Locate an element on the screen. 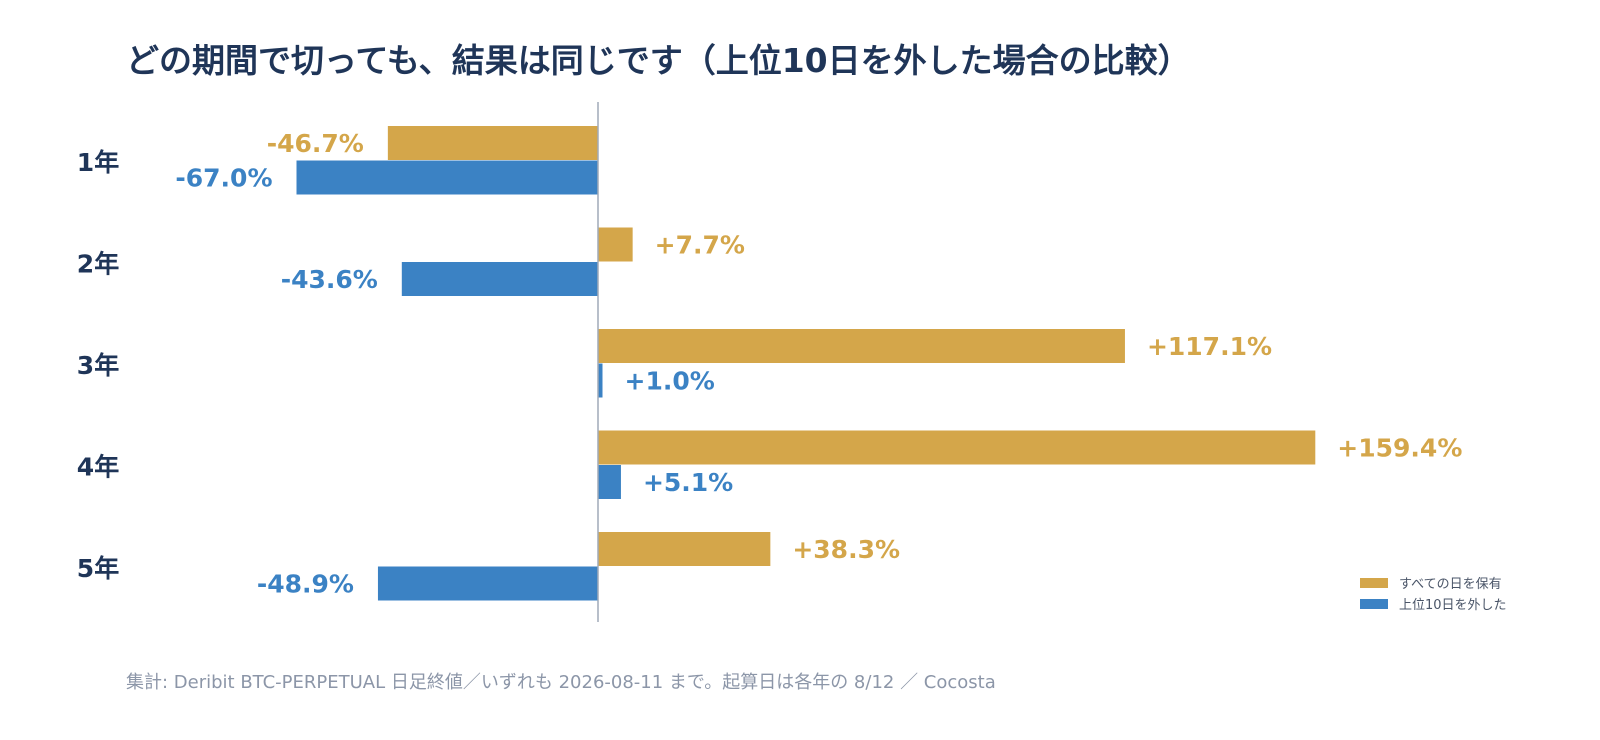 The width and height of the screenshot is (1600, 740). legend-label-hold-all: すべての日を保有 is located at coordinates (1450, 584).